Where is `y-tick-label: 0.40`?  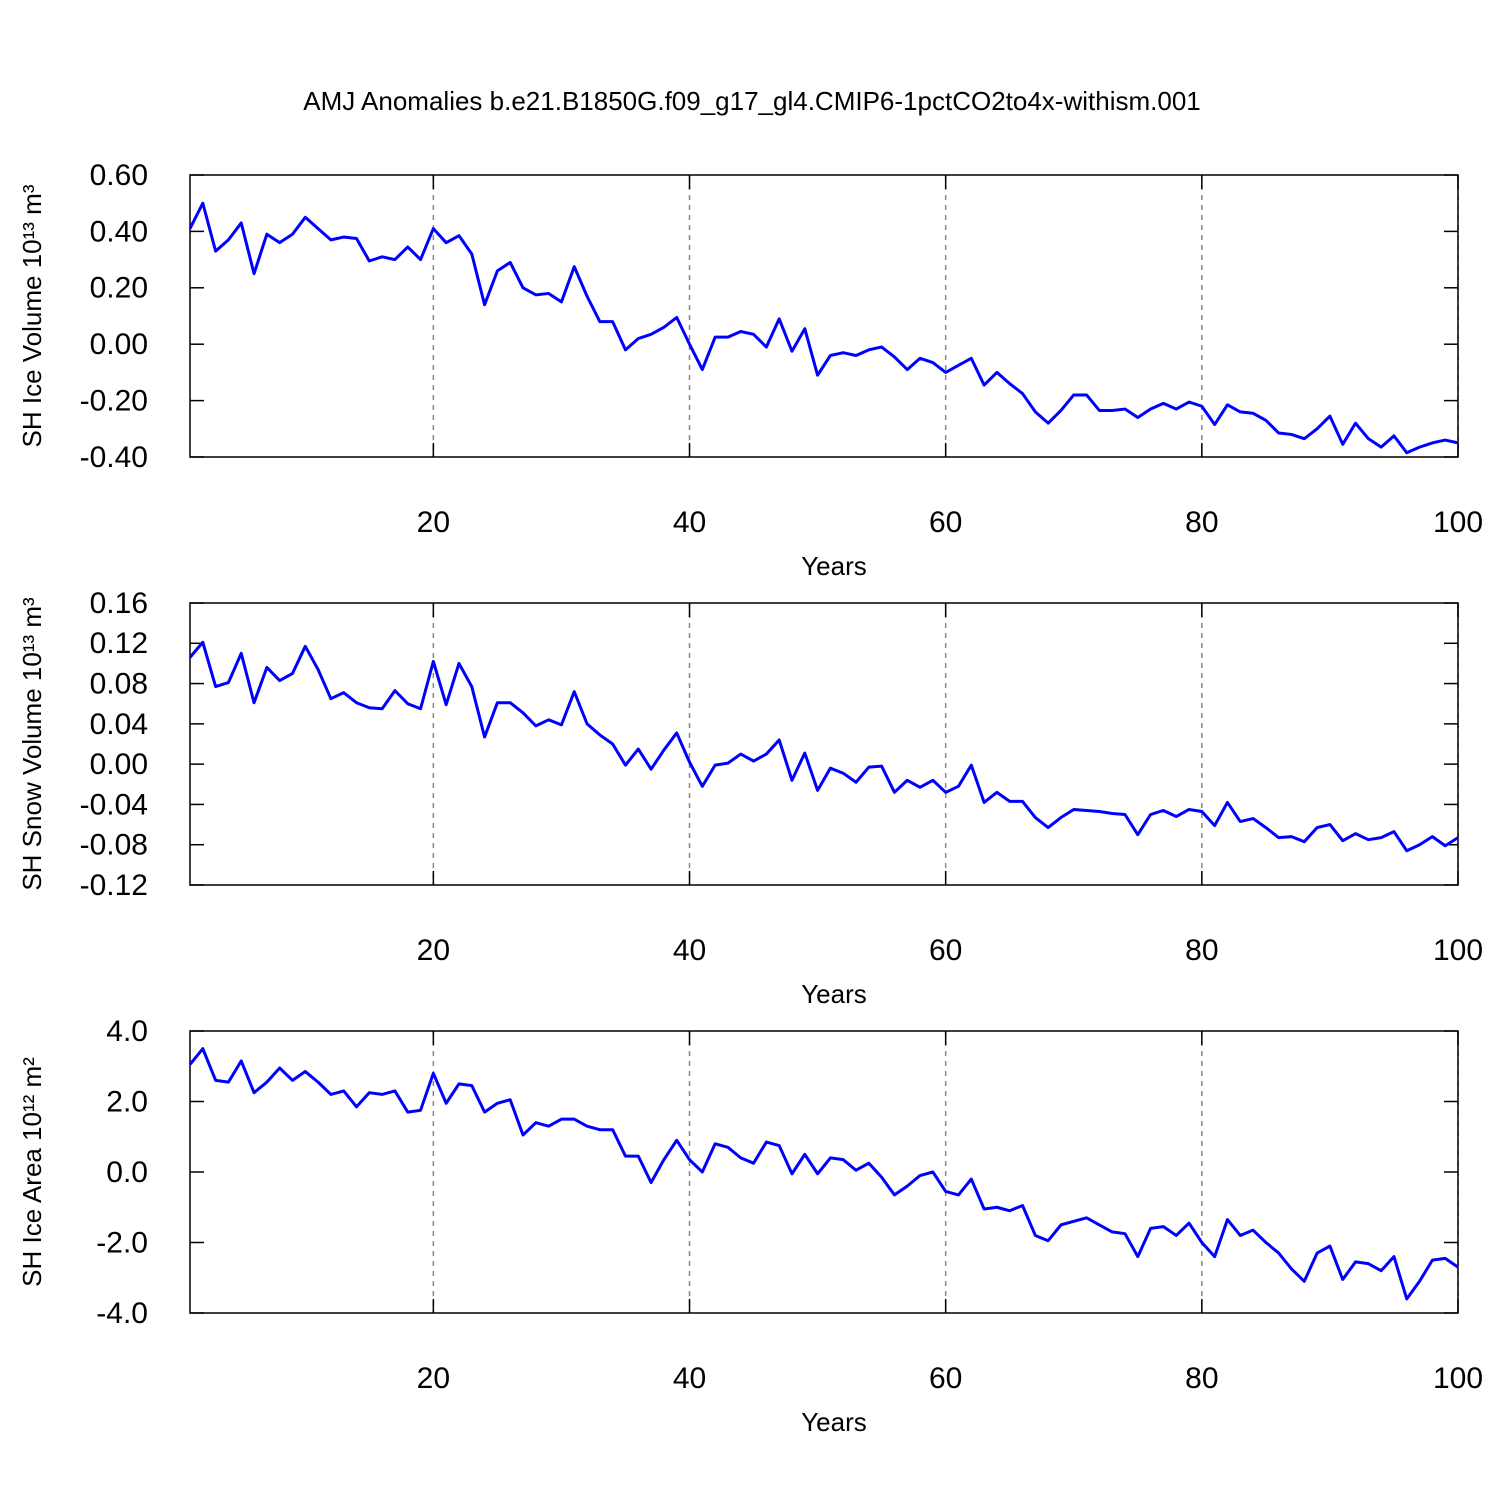
y-tick-label: 0.40 is located at coordinates (119, 231).